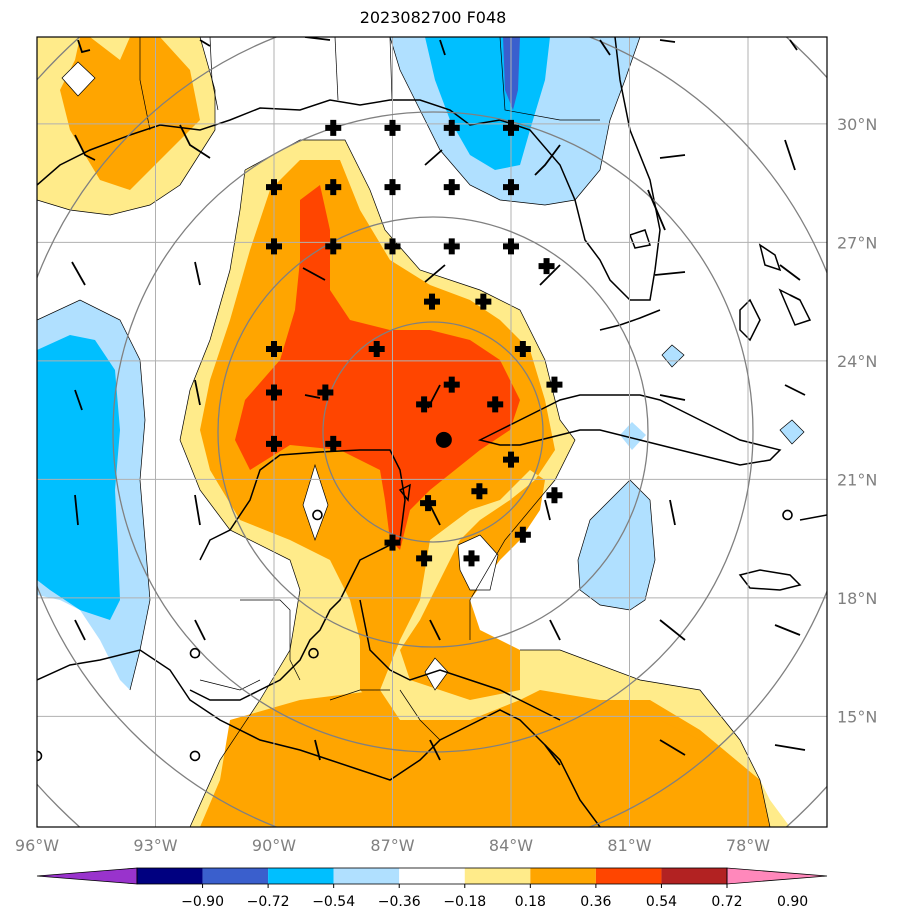 The width and height of the screenshot is (898, 924). What do you see at coordinates (37, 845) in the screenshot?
I see `lon-tick-label: 96°W` at bounding box center [37, 845].